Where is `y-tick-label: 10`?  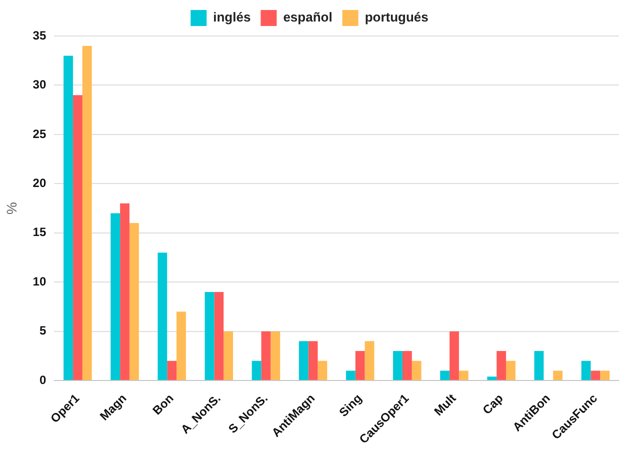
y-tick-label: 10 is located at coordinates (39, 281).